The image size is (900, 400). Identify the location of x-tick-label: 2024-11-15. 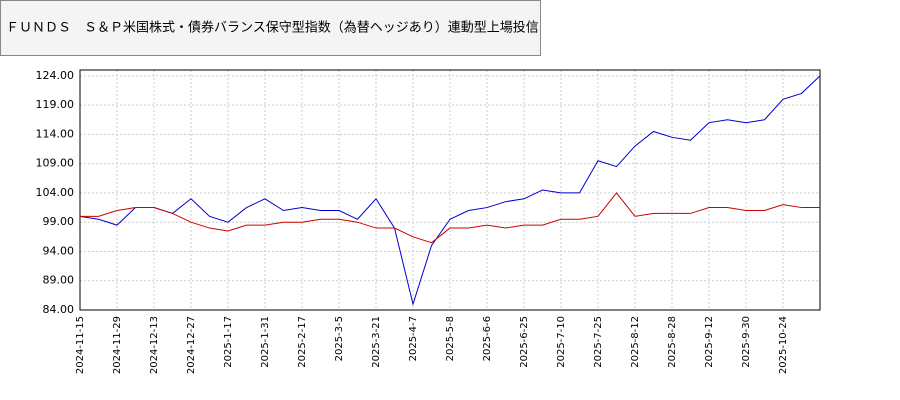
(80, 345).